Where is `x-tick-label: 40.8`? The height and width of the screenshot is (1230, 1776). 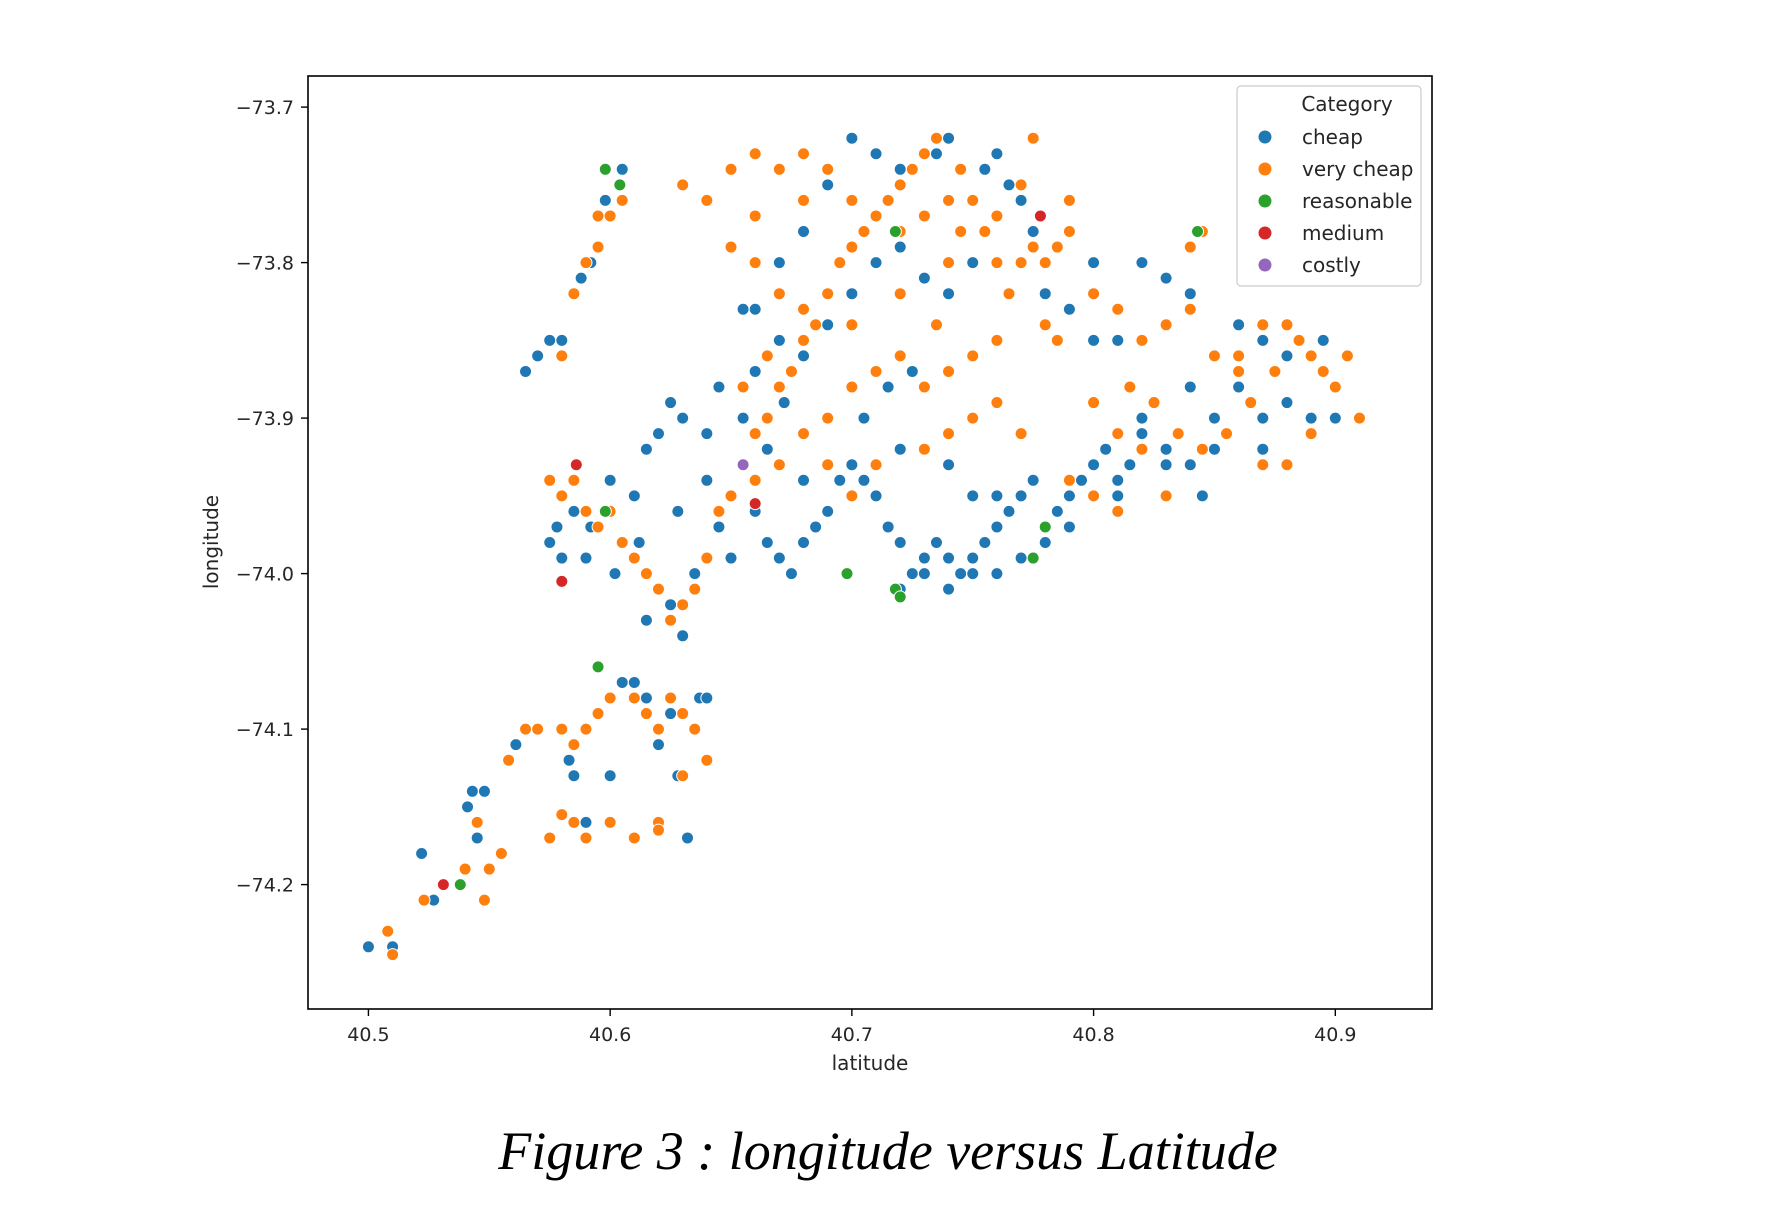
x-tick-label: 40.8 is located at coordinates (1093, 1035).